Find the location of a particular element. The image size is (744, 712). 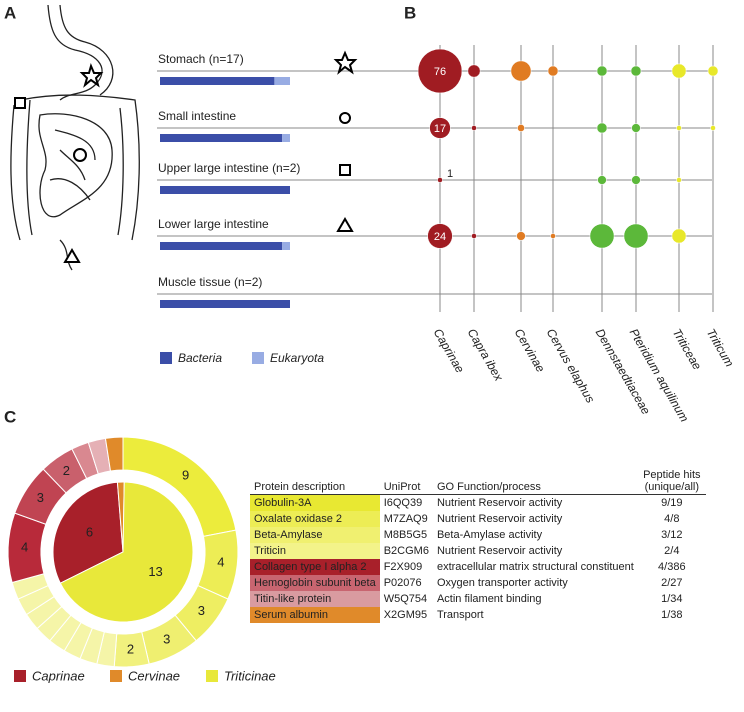

table-cell: Globulin-3A is located at coordinates (315, 502).